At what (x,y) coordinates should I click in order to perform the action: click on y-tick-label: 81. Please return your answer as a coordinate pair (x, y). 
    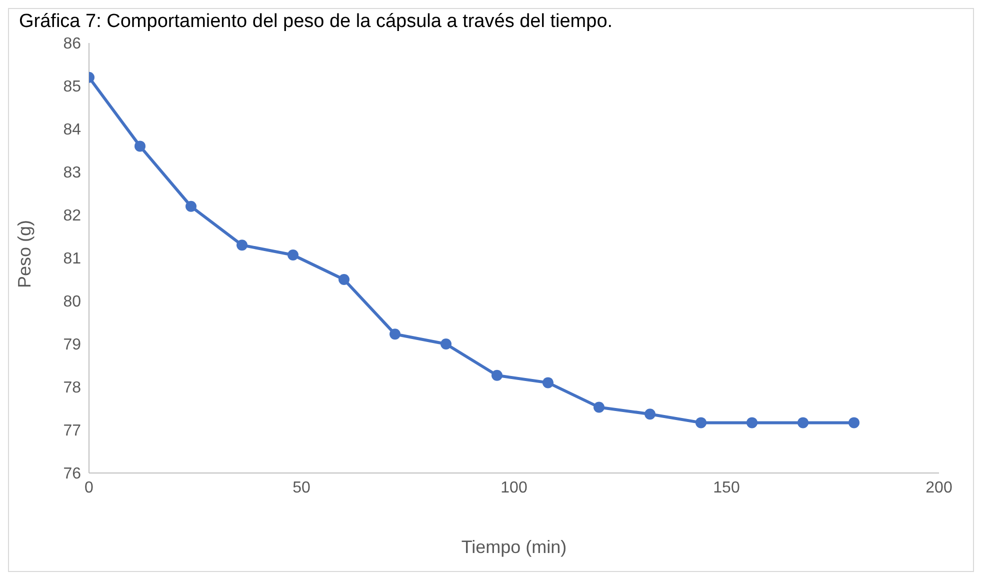
    Looking at the image, I should click on (72, 259).